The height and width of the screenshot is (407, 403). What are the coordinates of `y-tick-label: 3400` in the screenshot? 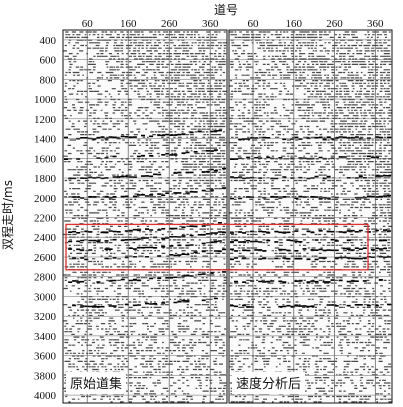 It's located at (45, 337).